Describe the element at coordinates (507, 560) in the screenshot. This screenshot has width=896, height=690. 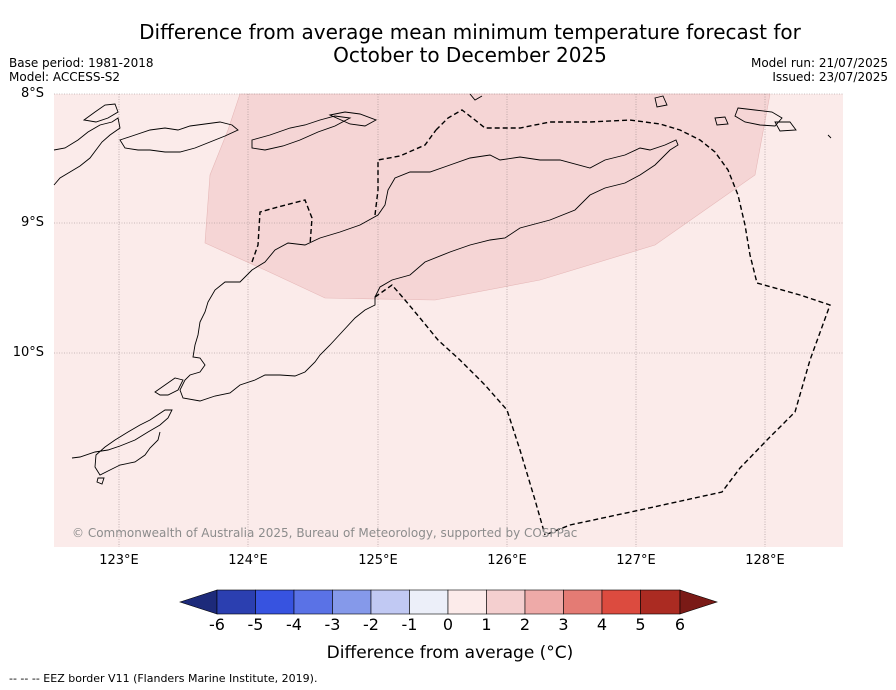
I see `lon-label-126e: 126°E` at that location.